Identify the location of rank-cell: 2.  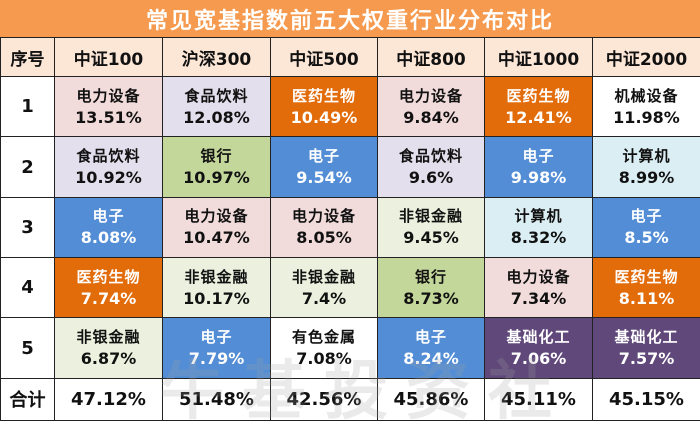
(28, 167).